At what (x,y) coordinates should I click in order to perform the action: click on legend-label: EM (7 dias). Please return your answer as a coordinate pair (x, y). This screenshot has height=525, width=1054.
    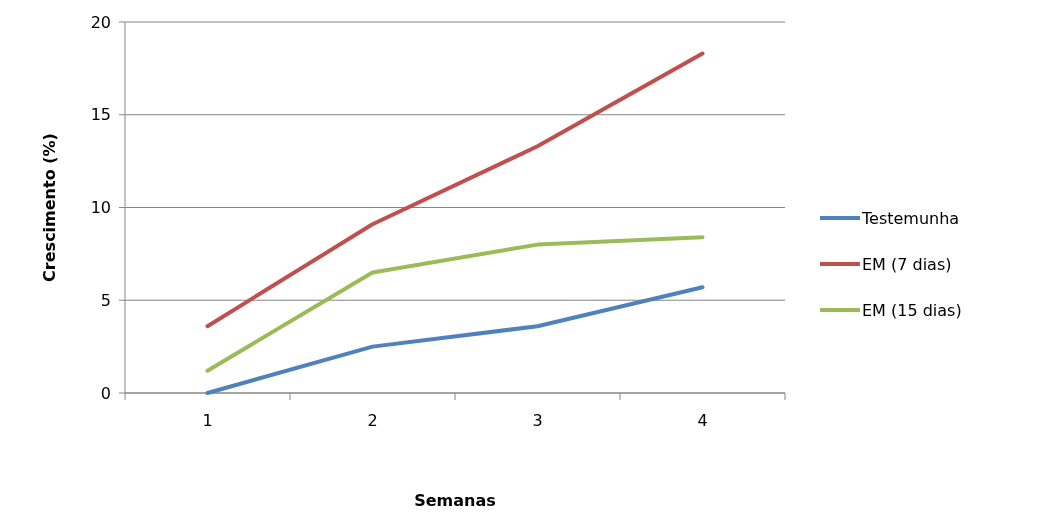
    Looking at the image, I should click on (907, 264).